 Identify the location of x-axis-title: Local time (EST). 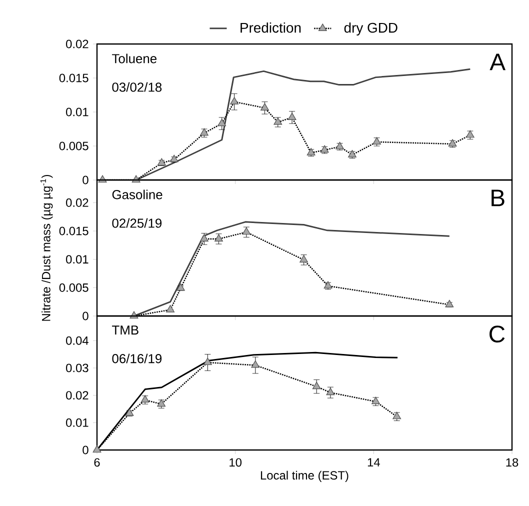
(304, 476).